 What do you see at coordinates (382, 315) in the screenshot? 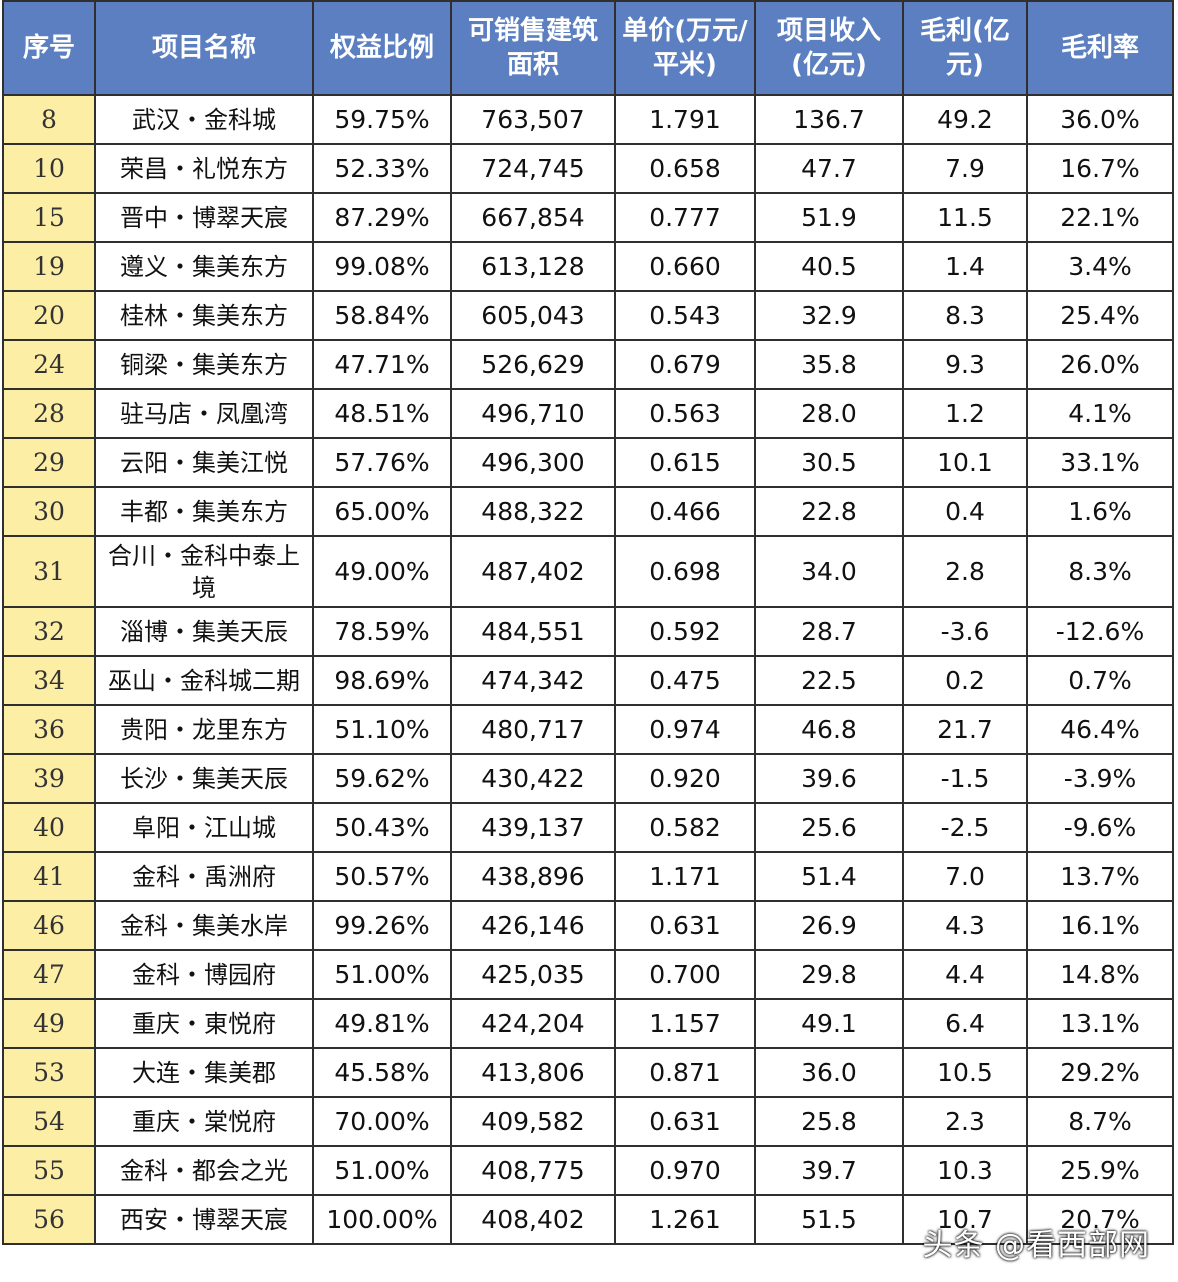
I see `cell-equity-ratio: 58.84%` at bounding box center [382, 315].